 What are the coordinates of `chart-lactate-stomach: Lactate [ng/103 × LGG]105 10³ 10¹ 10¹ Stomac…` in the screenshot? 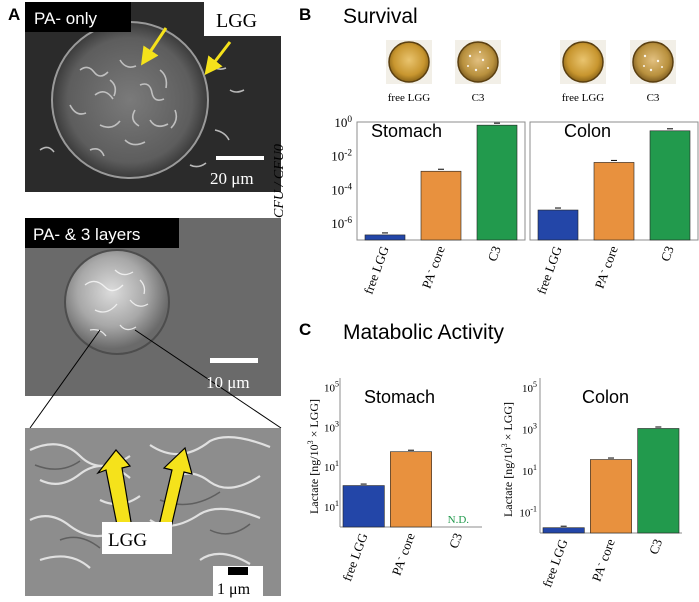 It's located at (394, 480).